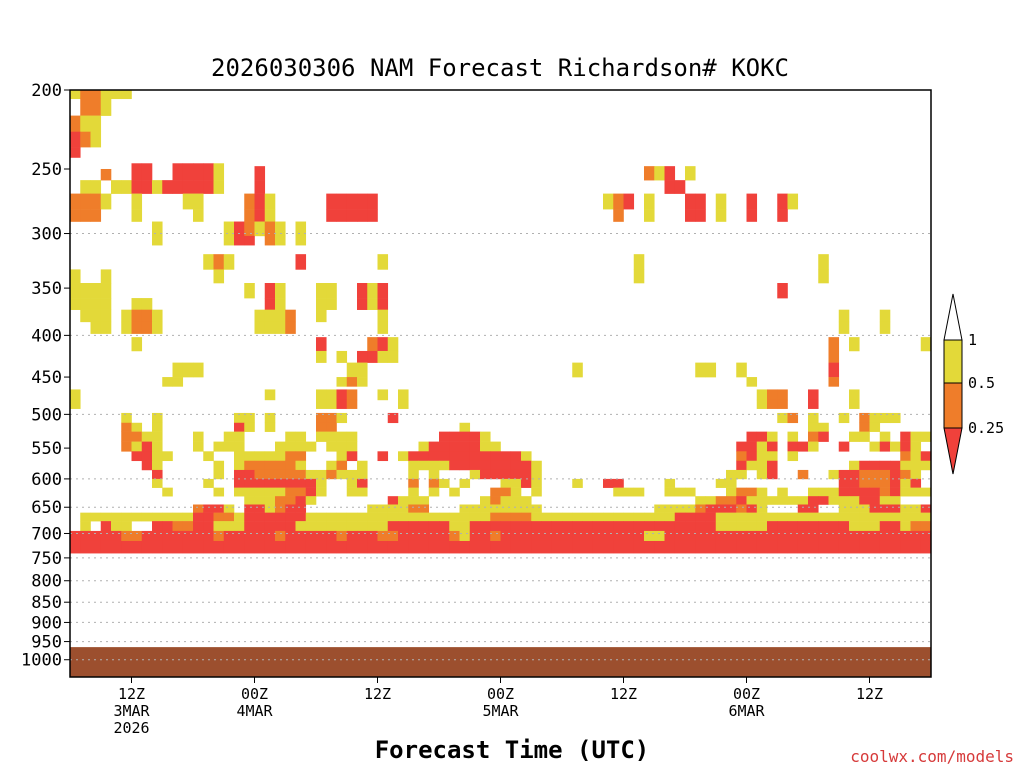 This screenshot has width=1024, height=768. Describe the element at coordinates (869, 694) in the screenshot. I see `x-tick-label: 12Z` at that location.